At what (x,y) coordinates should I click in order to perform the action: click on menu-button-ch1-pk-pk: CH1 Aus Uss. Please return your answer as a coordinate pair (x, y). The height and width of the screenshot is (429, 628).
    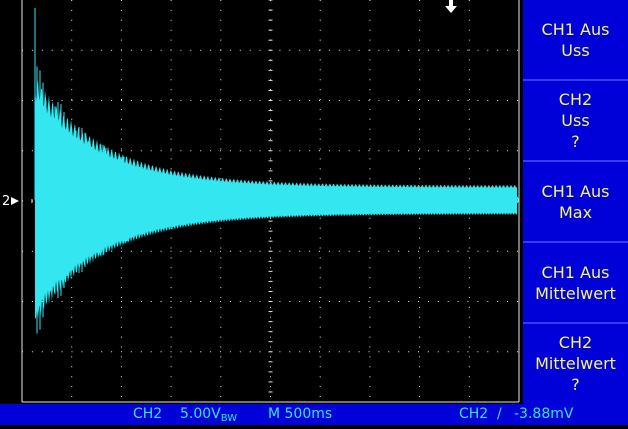
    Looking at the image, I should click on (575, 39).